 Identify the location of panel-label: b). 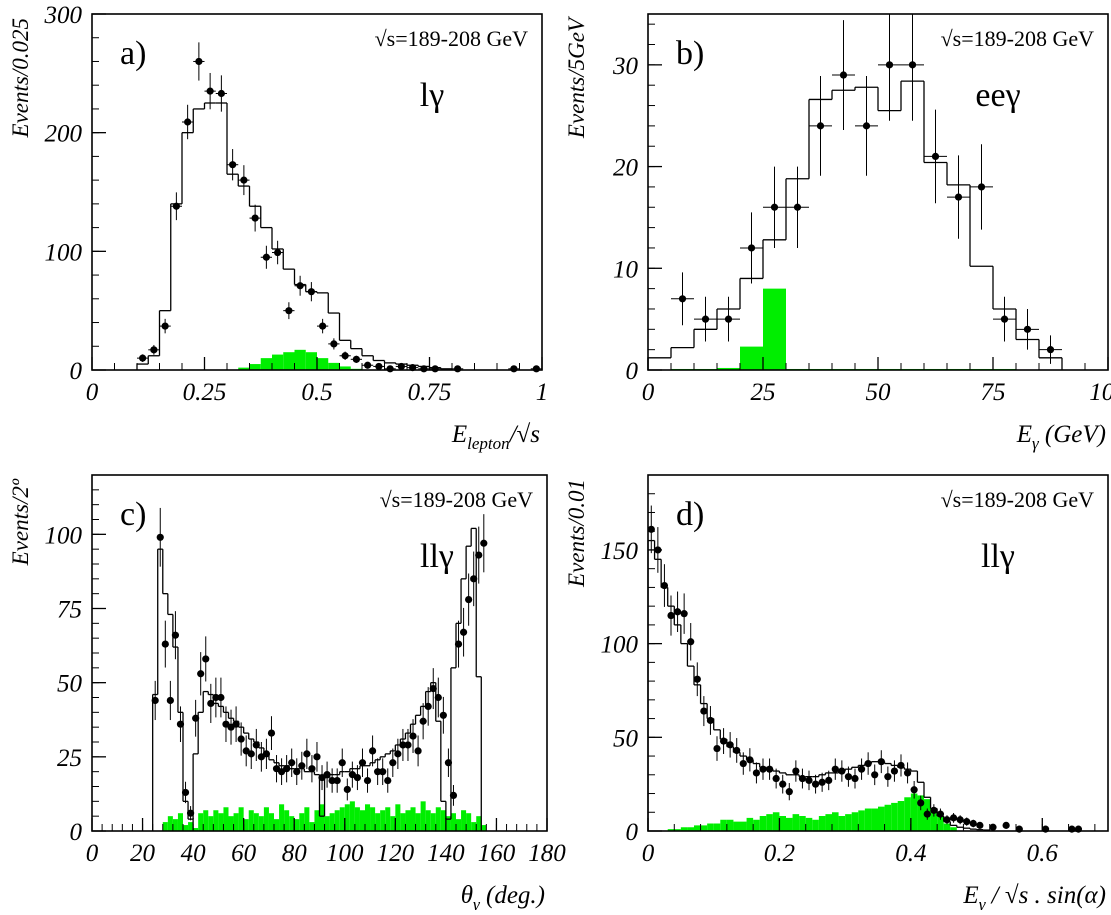
(690, 53).